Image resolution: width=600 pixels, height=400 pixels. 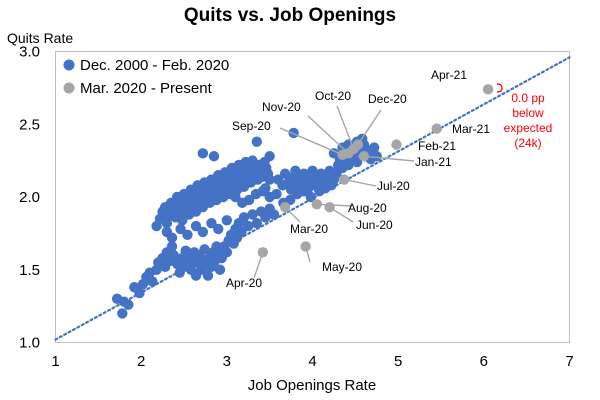 What do you see at coordinates (244, 283) in the screenshot?
I see `recent-point-label: Apr-20` at bounding box center [244, 283].